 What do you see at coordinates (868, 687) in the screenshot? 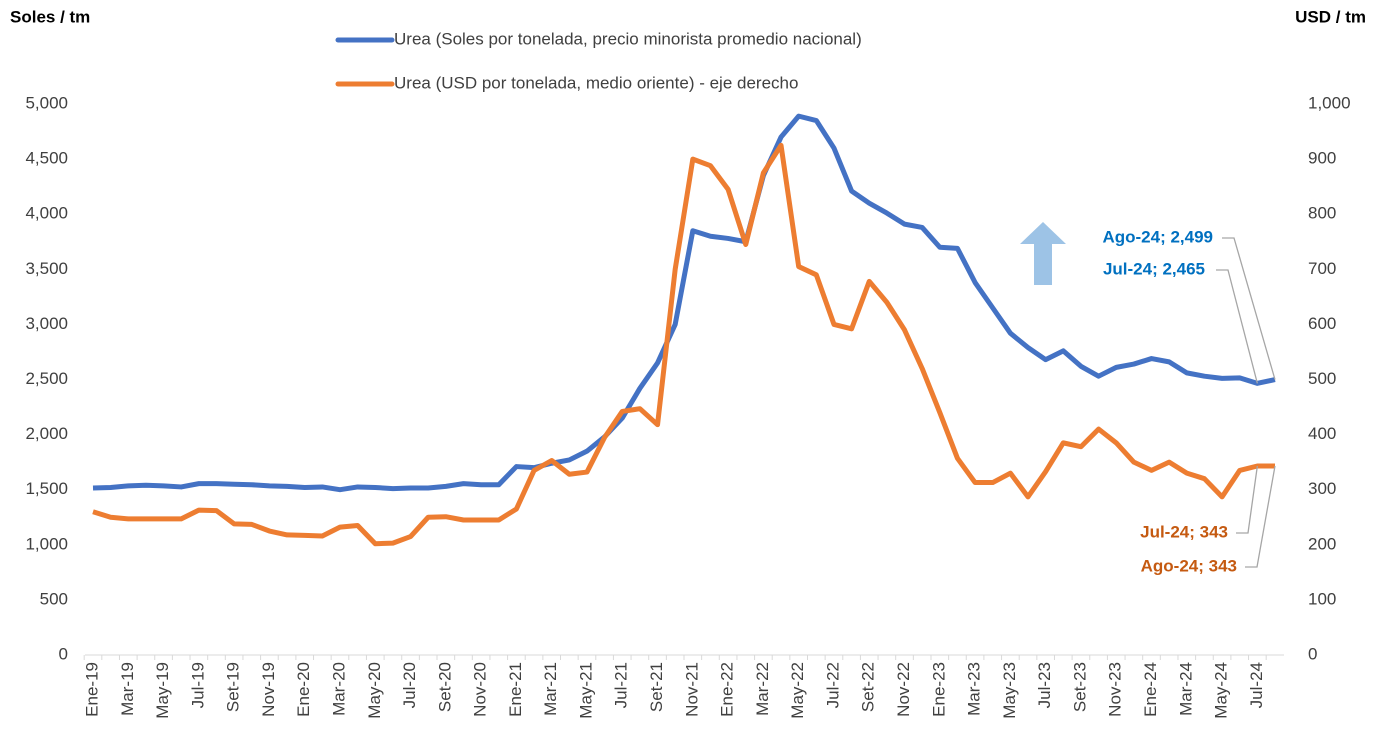
I see `x-tick-label: Set-22` at bounding box center [868, 687].